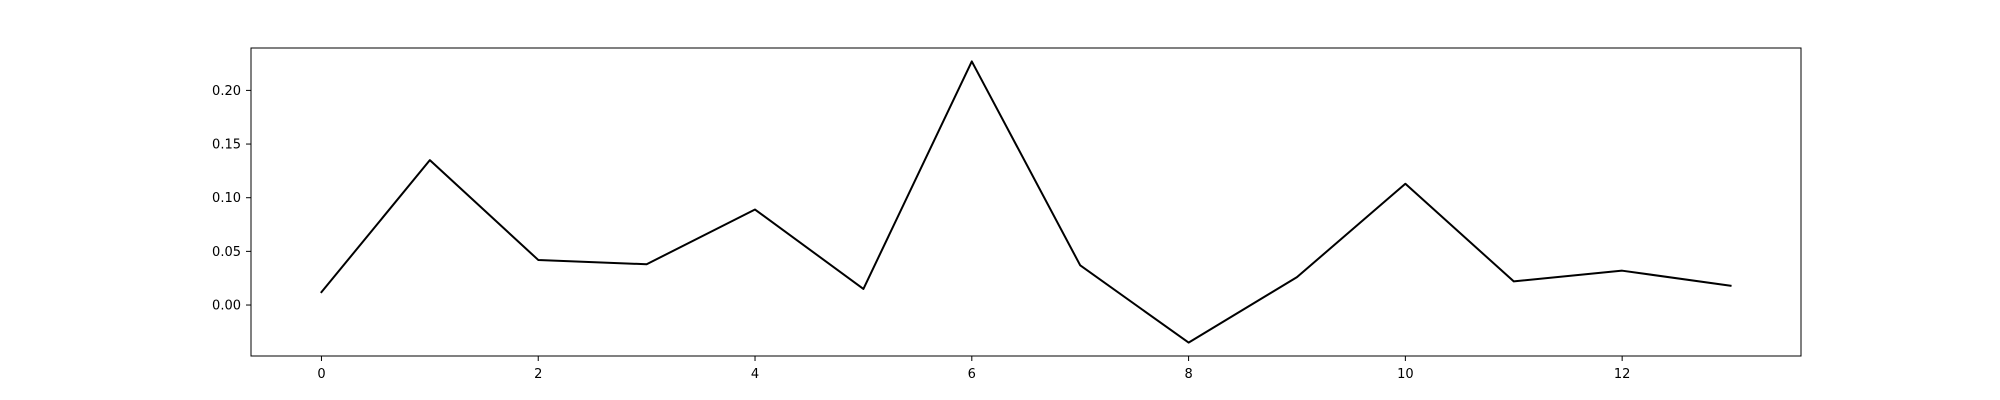 The width and height of the screenshot is (2000, 400). What do you see at coordinates (755, 374) in the screenshot?
I see `x-tick-label: 4` at bounding box center [755, 374].